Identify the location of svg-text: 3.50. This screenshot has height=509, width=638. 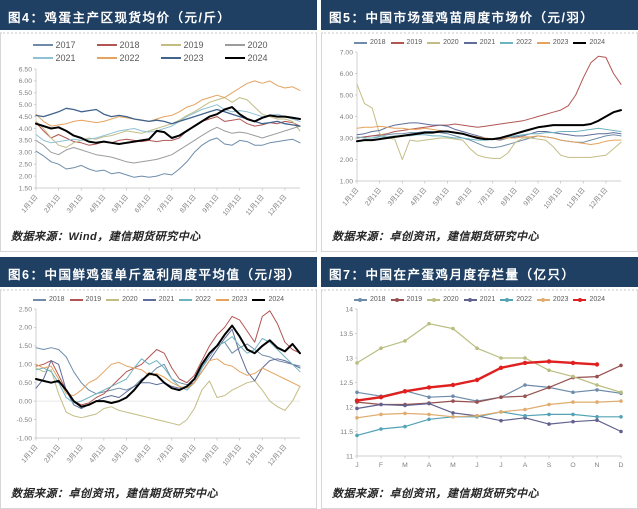
(24, 141).